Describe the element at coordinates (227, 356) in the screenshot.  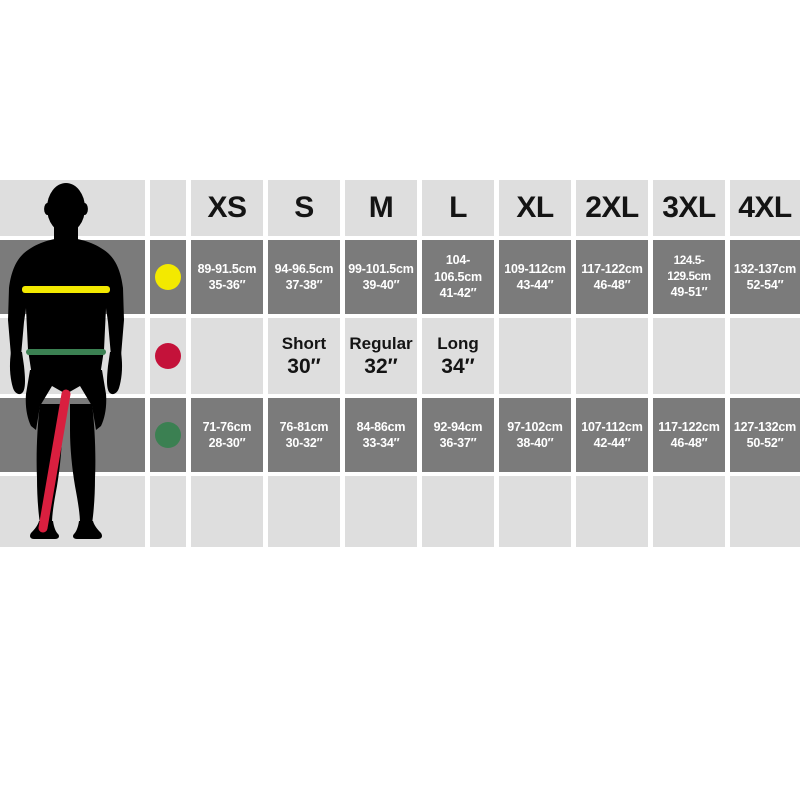
I see `inseam-cell-xs` at that location.